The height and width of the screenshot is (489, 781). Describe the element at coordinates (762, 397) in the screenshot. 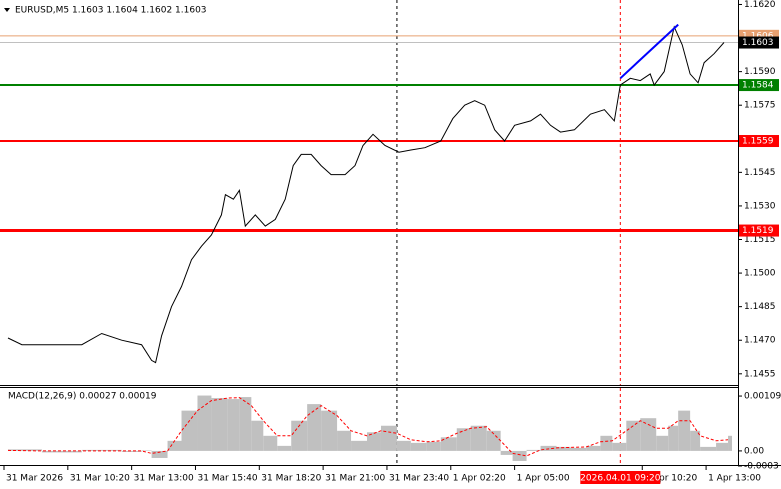

I see `y-tick-label: 0.00109` at that location.